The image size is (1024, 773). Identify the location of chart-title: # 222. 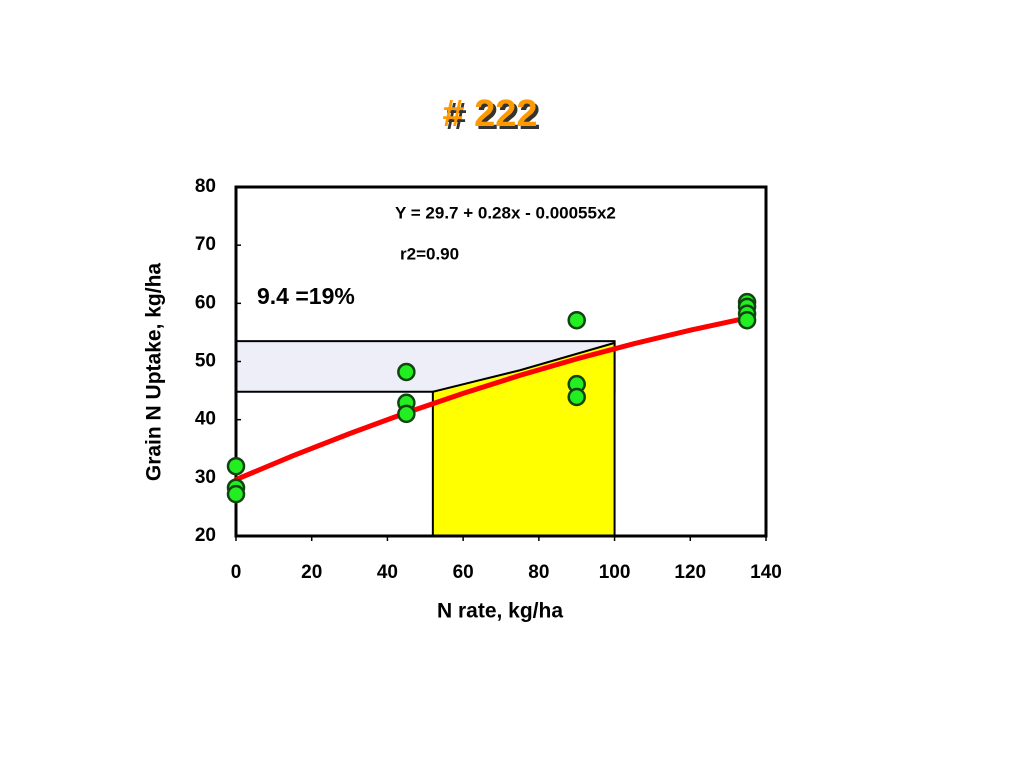
(489, 114).